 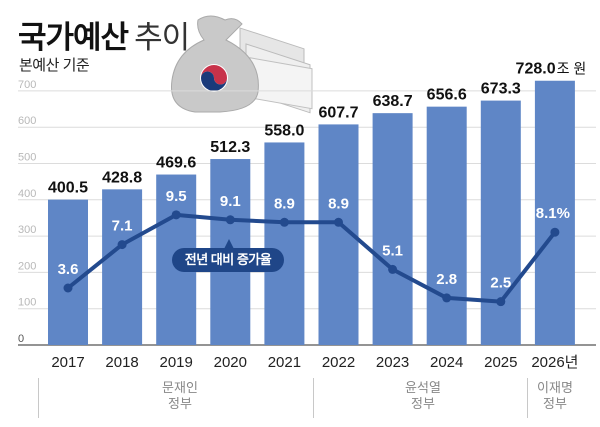 What do you see at coordinates (393, 101) in the screenshot?
I see `bar-value-label: 638.7` at bounding box center [393, 101].